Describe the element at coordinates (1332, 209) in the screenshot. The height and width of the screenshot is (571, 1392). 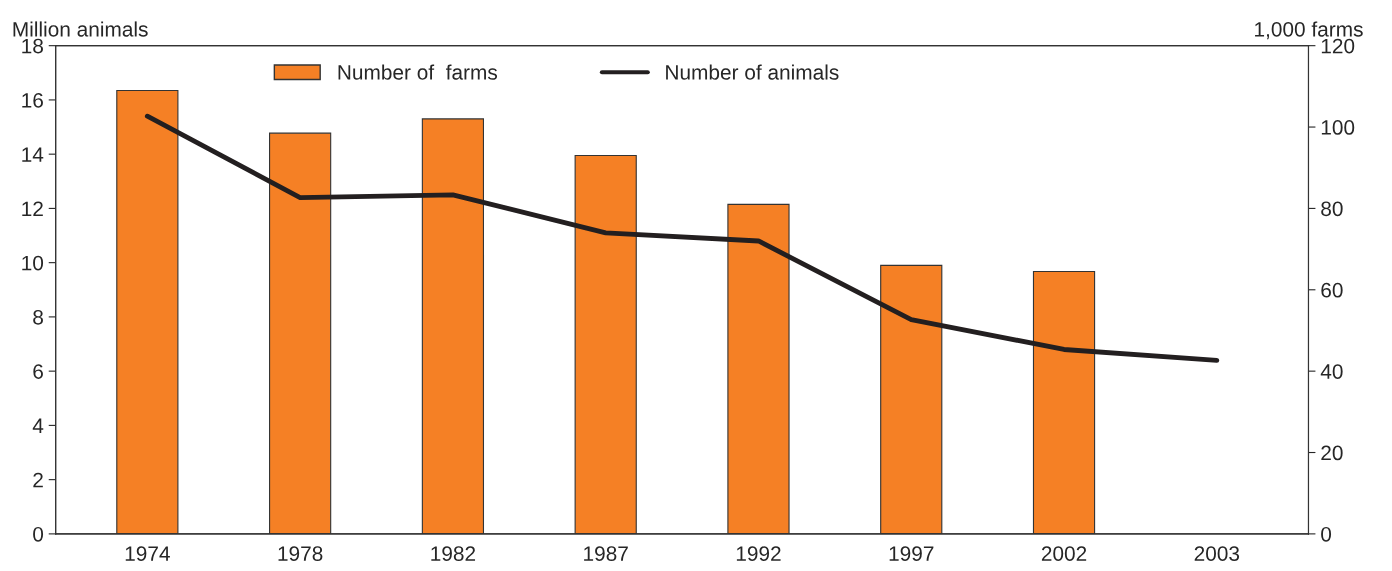
I see `y2-tick-label: 80` at that location.